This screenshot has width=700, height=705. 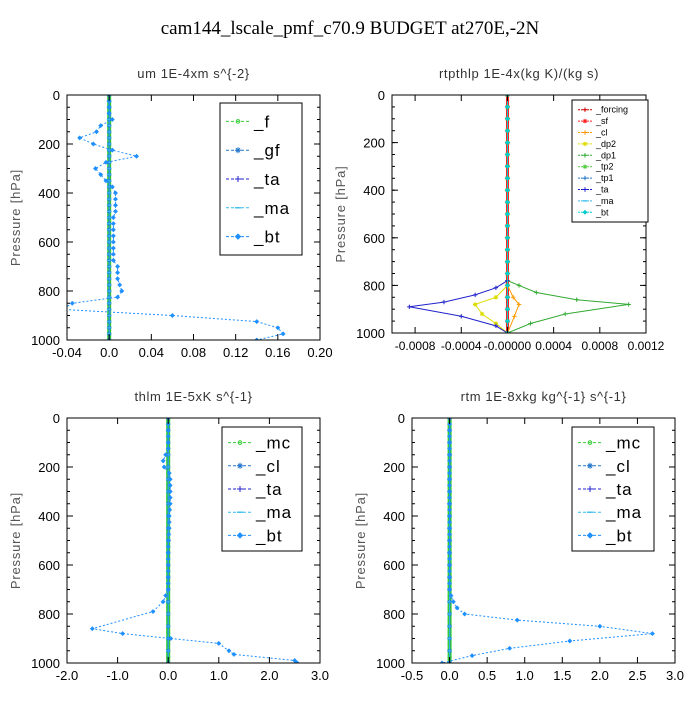 What do you see at coordinates (623, 443) in the screenshot?
I see `legend-label: _mc` at bounding box center [623, 443].